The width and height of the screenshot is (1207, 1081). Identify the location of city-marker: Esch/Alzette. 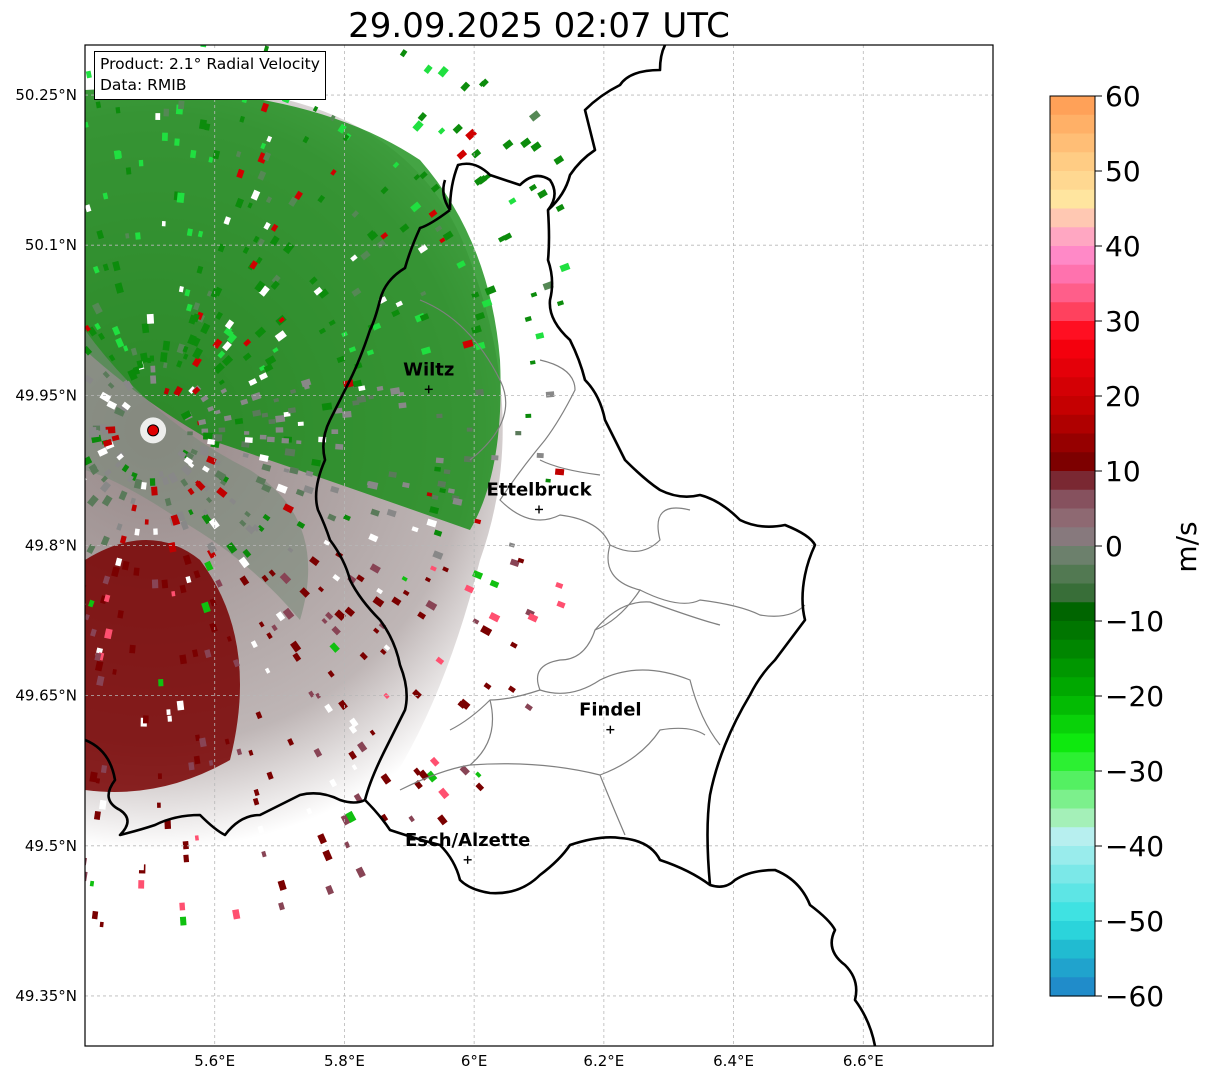
(467, 847).